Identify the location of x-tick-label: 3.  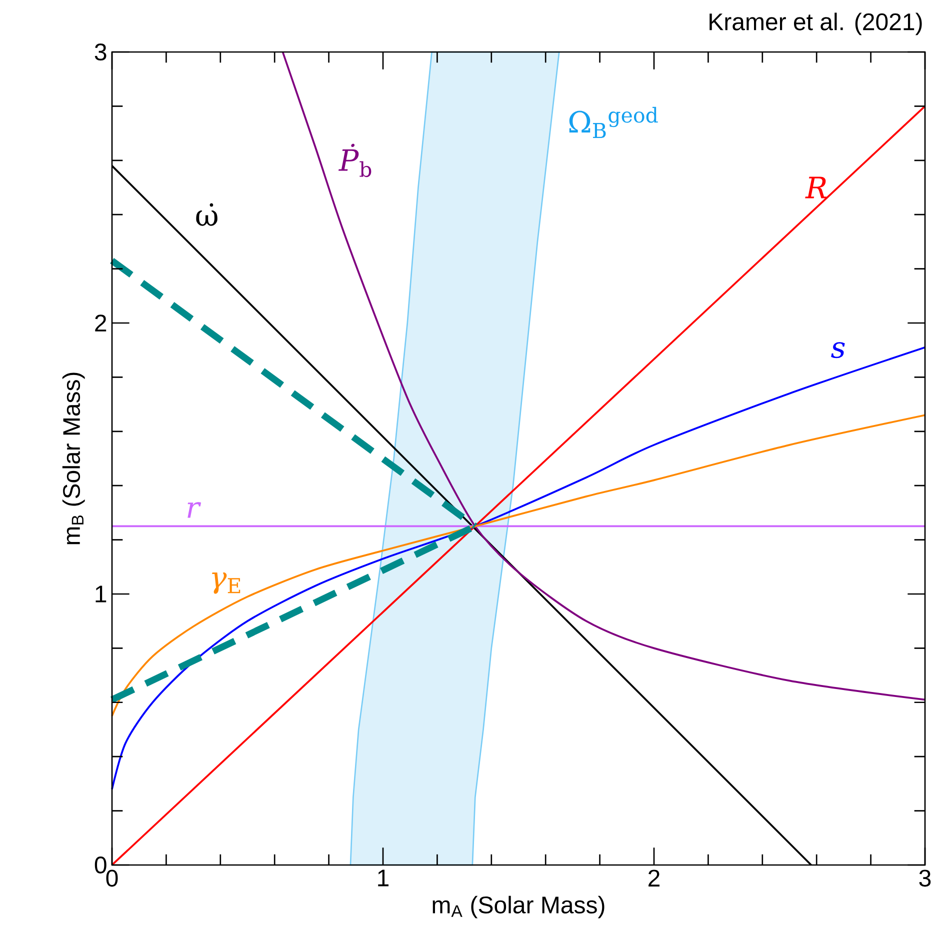
(925, 878).